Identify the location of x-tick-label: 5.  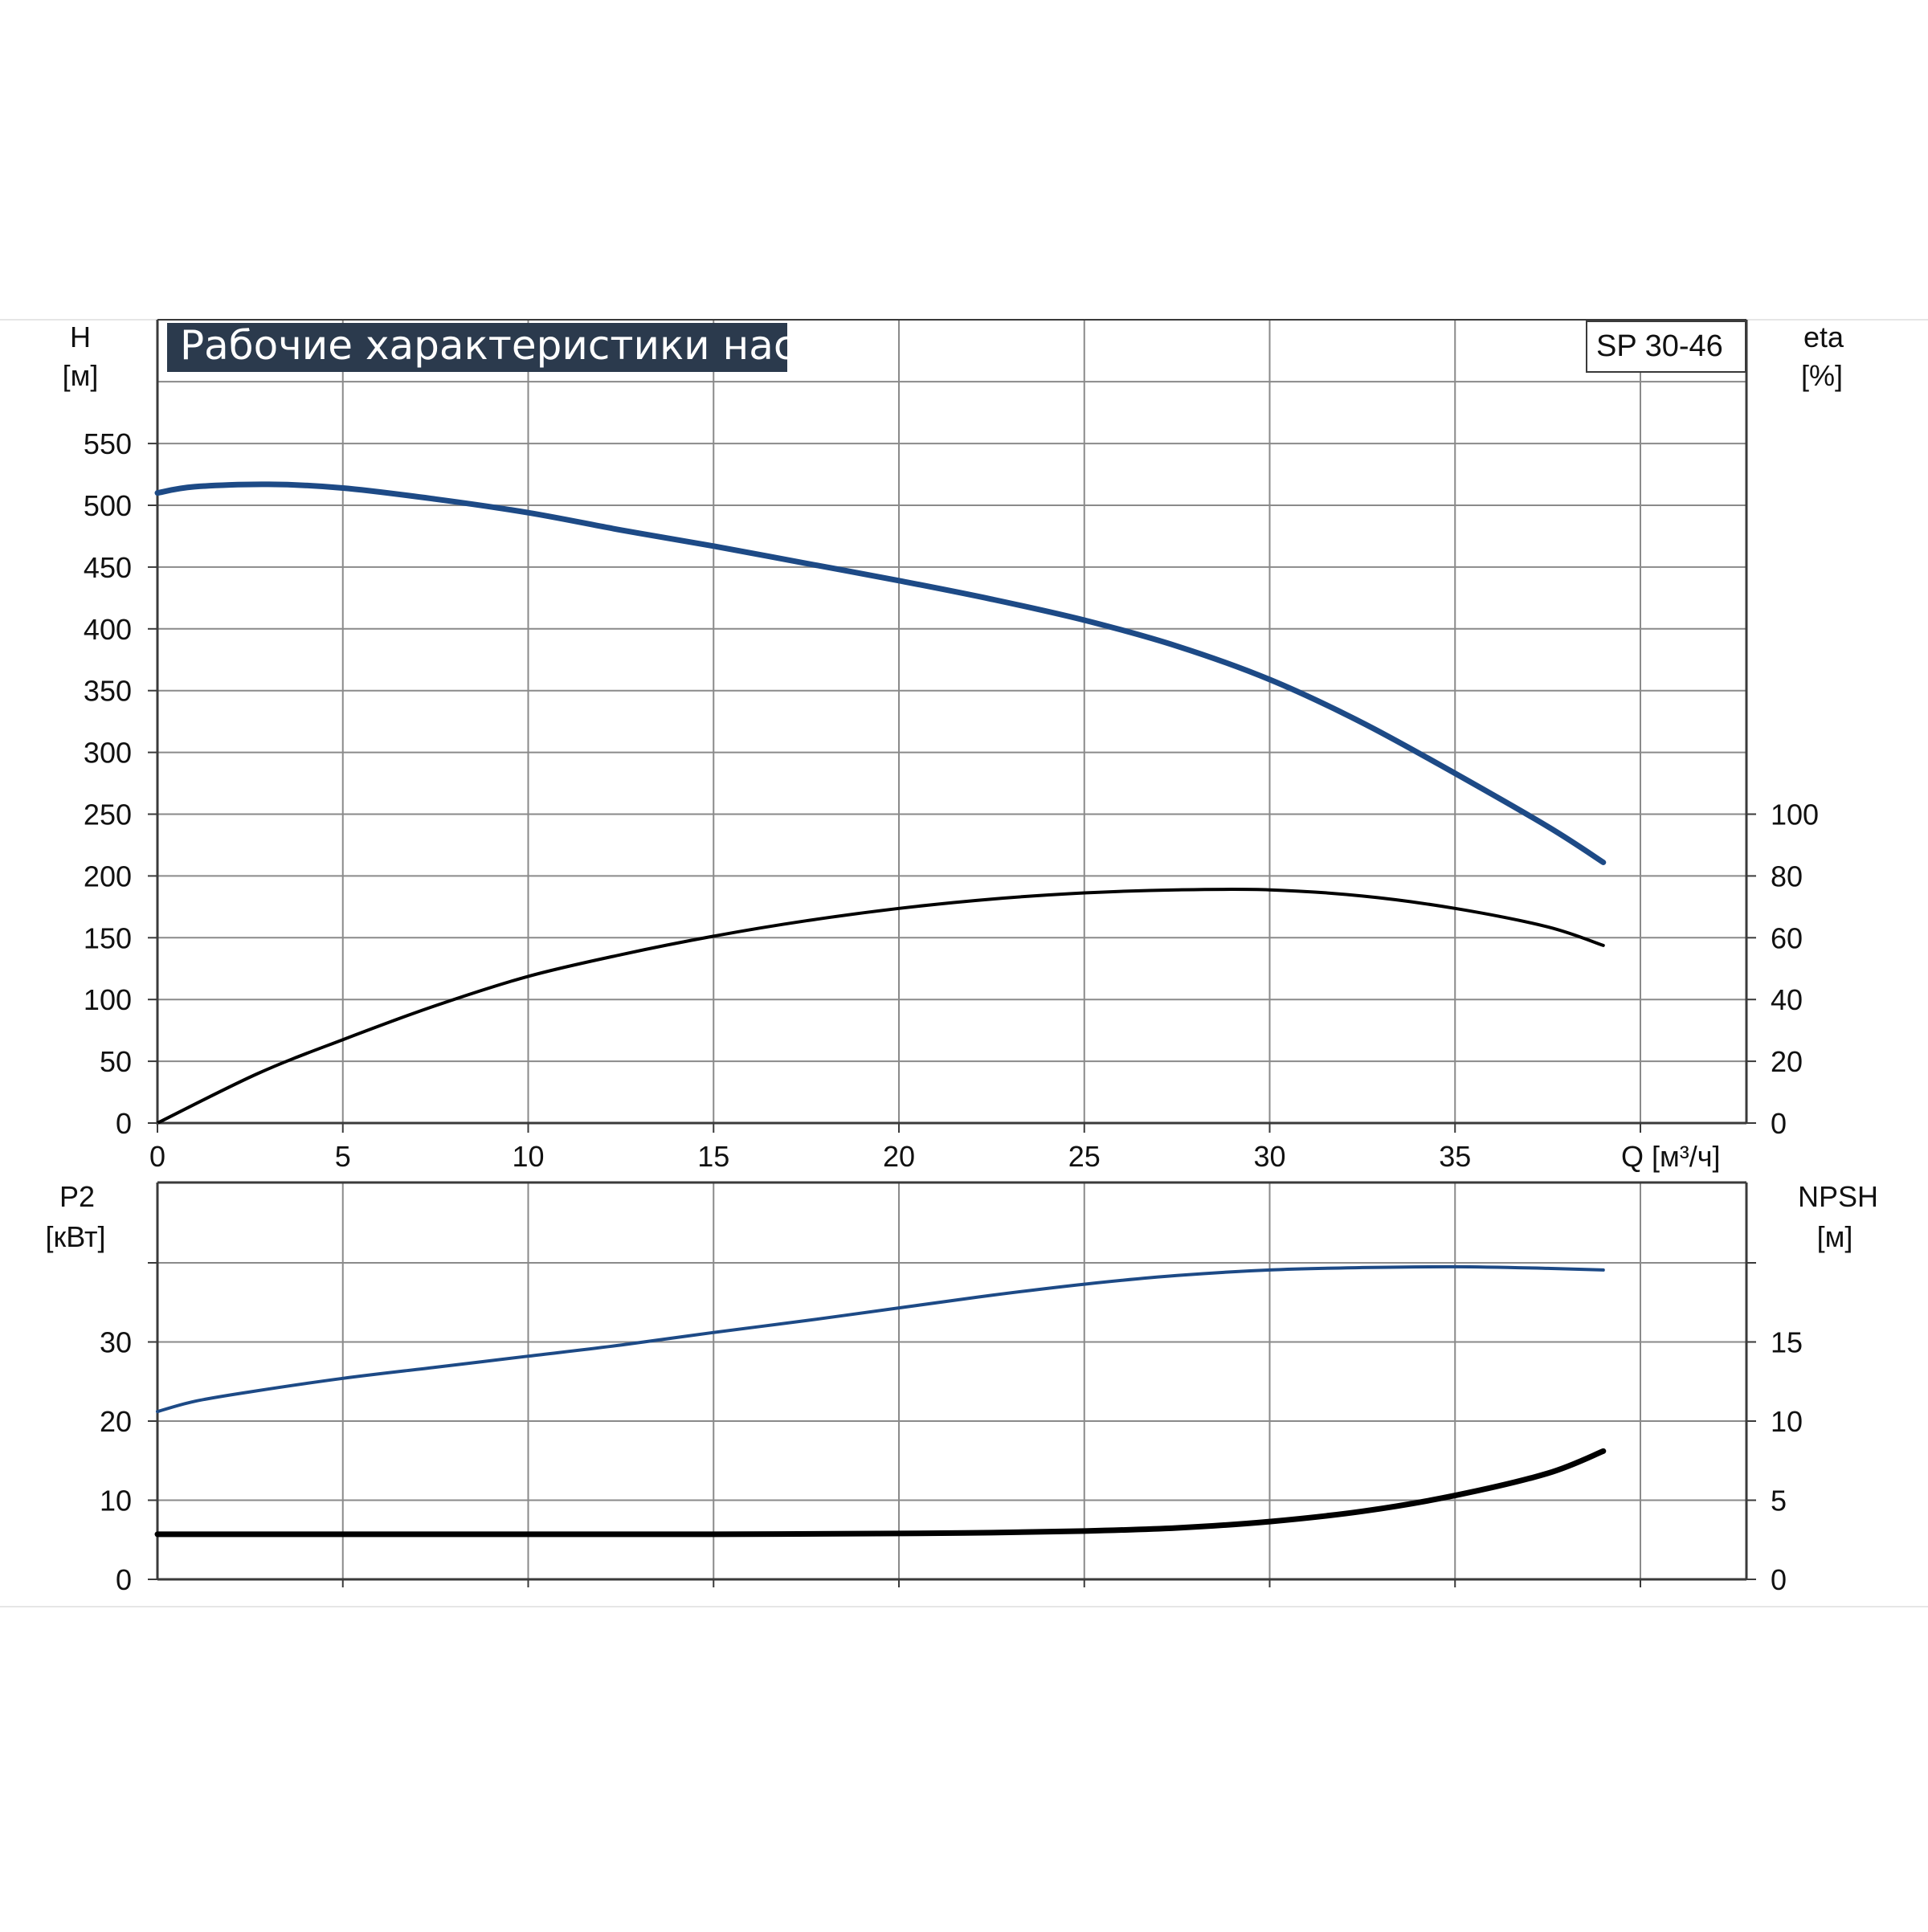
(343, 1156).